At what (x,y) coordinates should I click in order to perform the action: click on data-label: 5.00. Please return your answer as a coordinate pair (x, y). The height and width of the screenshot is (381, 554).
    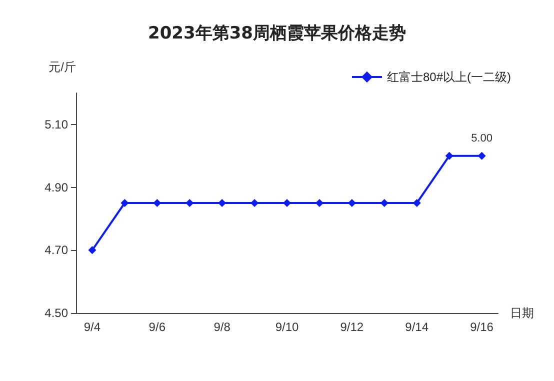
    Looking at the image, I should click on (481, 138).